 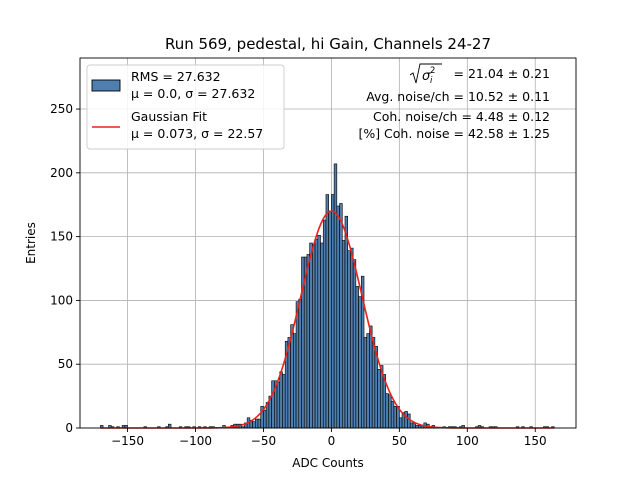 What do you see at coordinates (263, 441) in the screenshot?
I see `x-tick-label: −50` at bounding box center [263, 441].